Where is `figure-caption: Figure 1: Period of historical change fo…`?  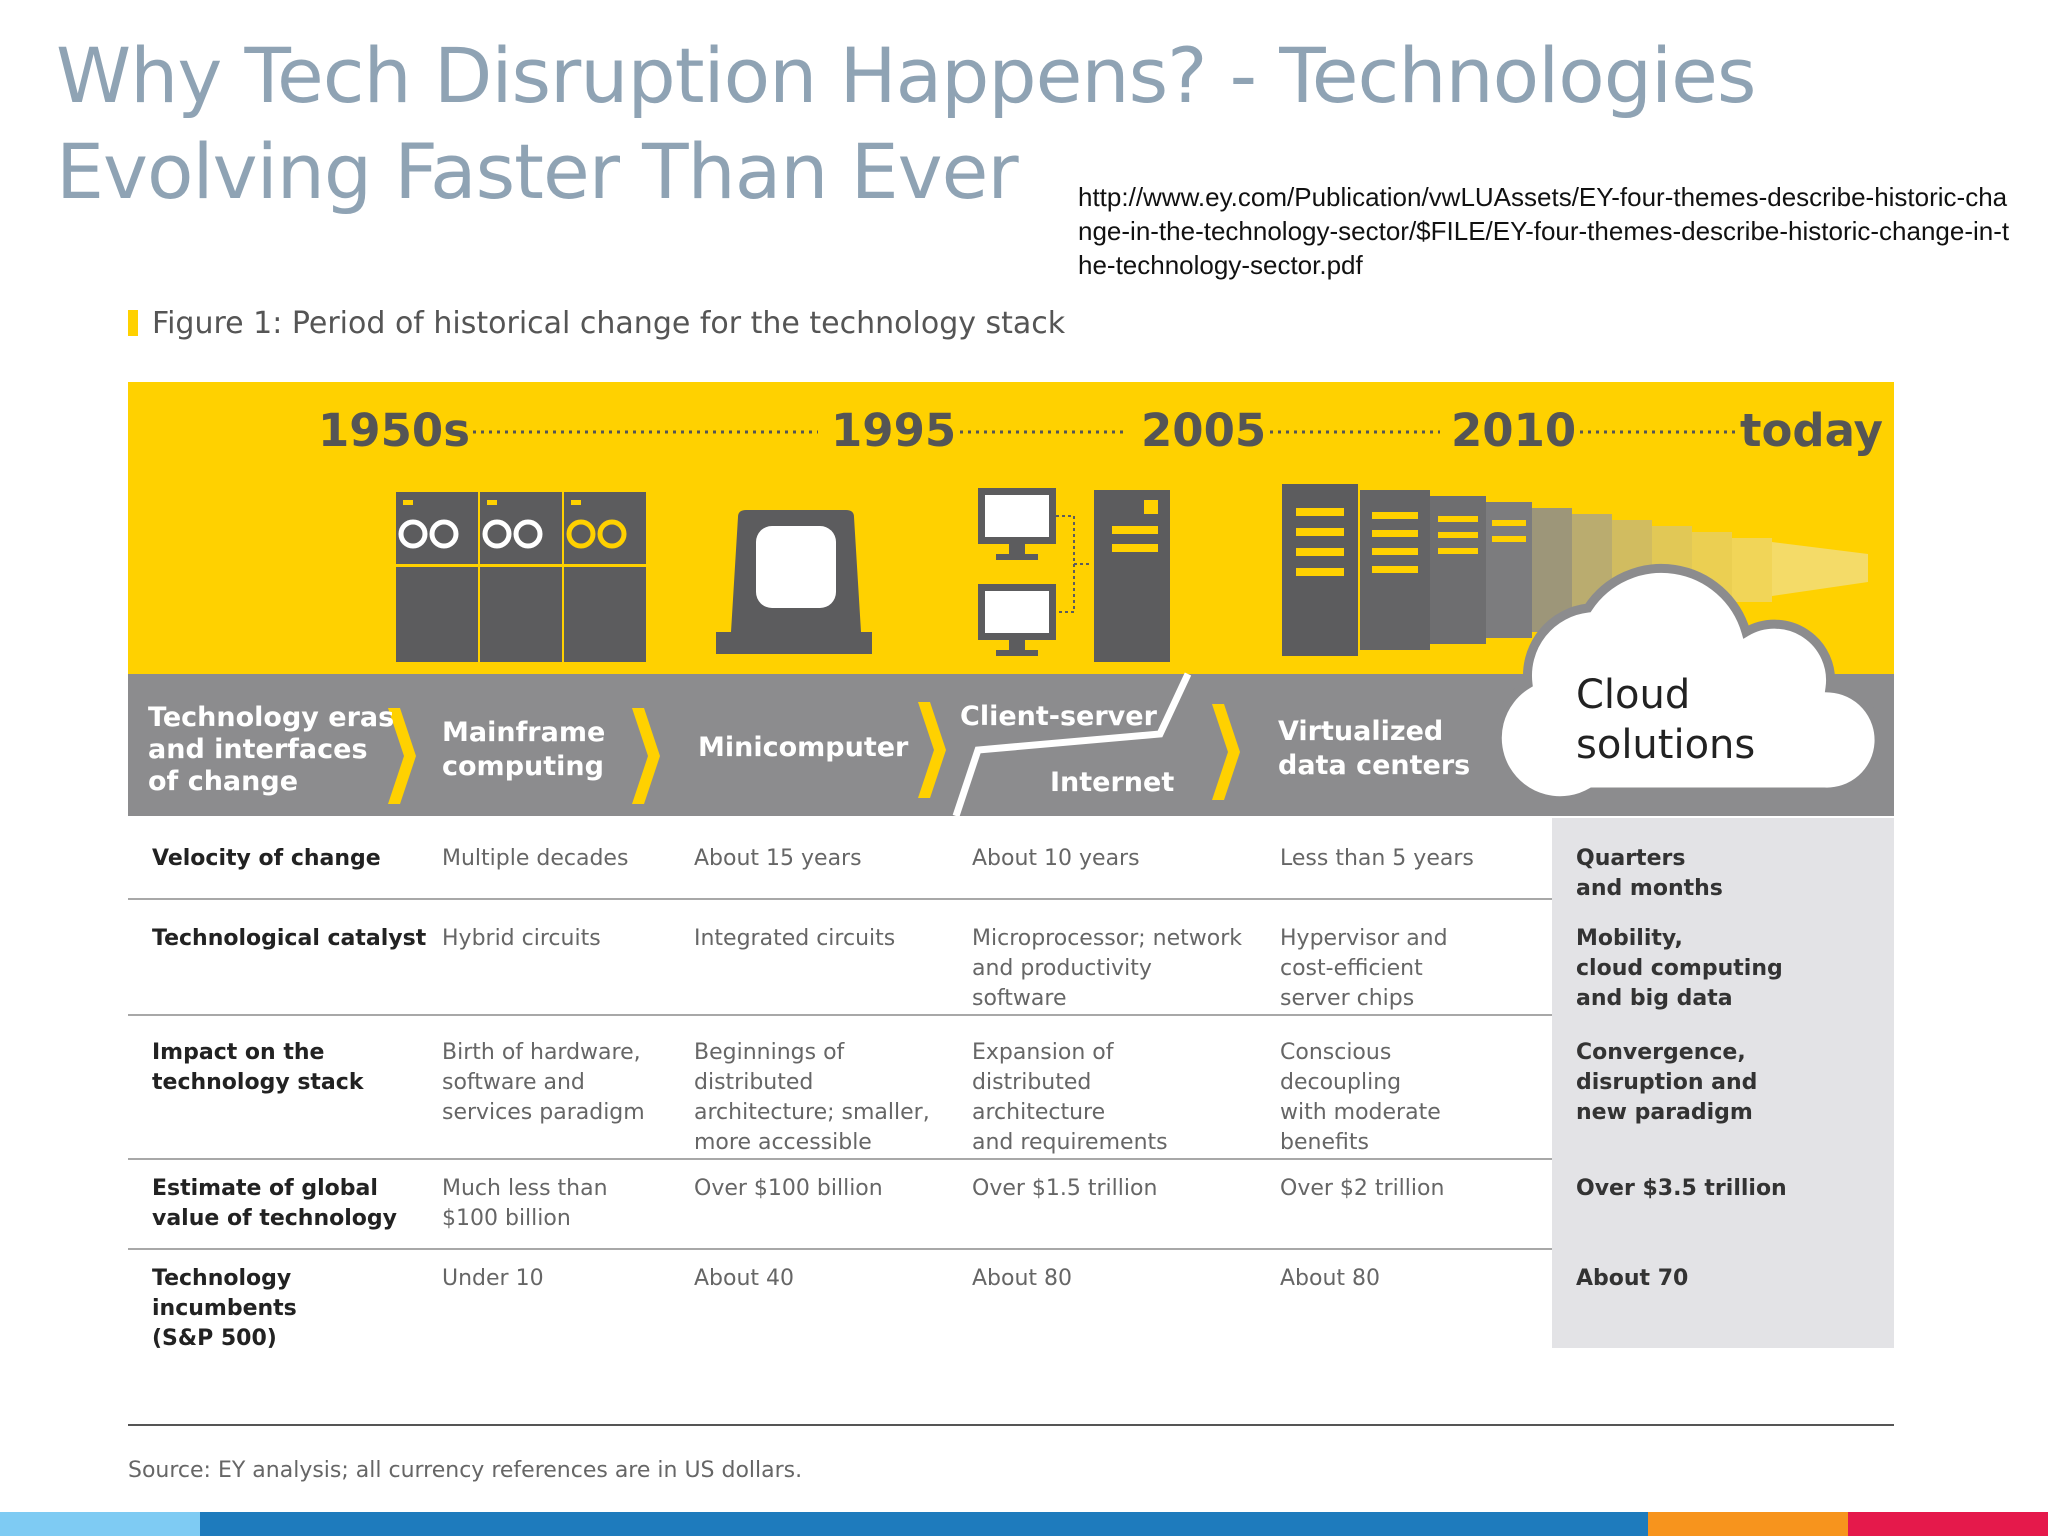
figure-caption: Figure 1: Period of historical change fo… is located at coordinates (596, 324).